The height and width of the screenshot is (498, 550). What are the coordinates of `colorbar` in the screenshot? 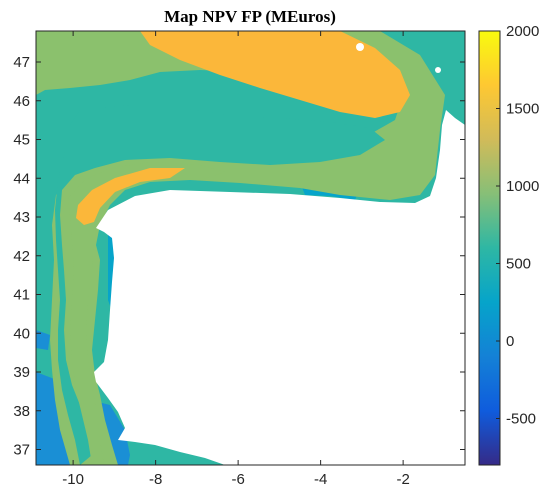 It's located at (489, 248).